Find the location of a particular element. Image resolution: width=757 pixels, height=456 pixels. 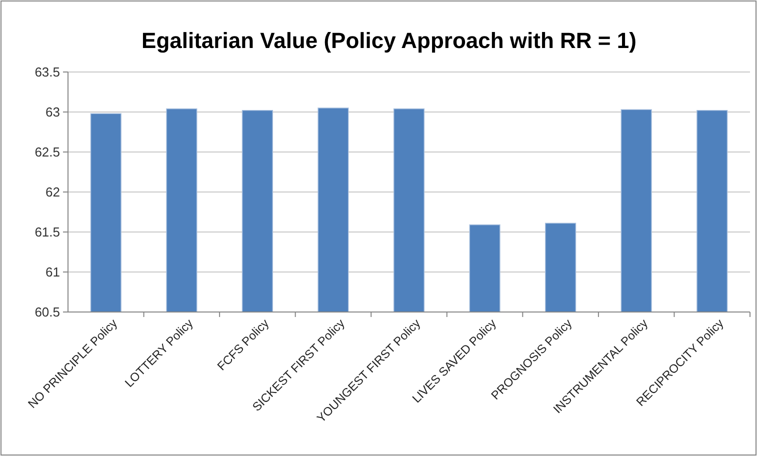

y-tick-label: 62 is located at coordinates (53, 192).